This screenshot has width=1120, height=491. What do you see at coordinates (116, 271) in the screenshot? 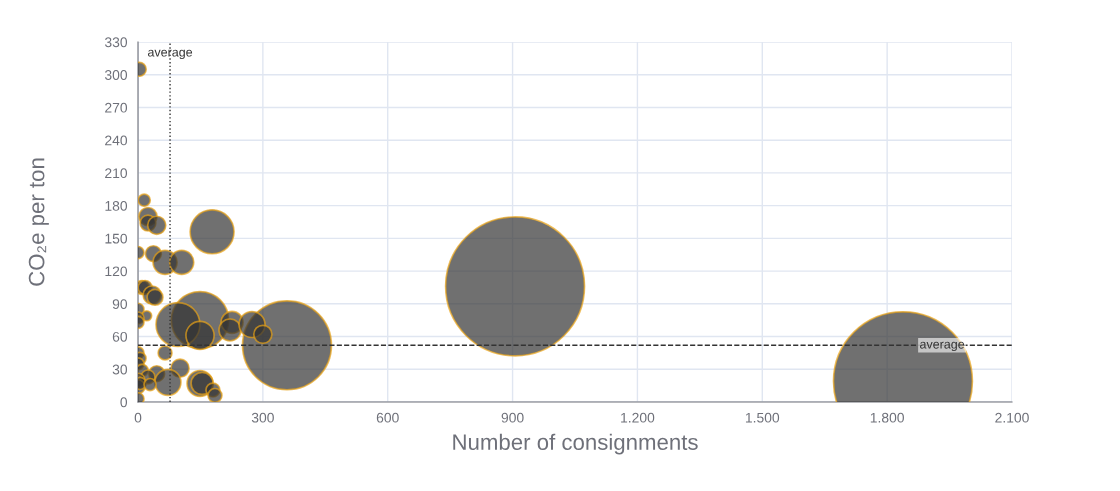
I see `y-tick-label: 120` at bounding box center [116, 271].